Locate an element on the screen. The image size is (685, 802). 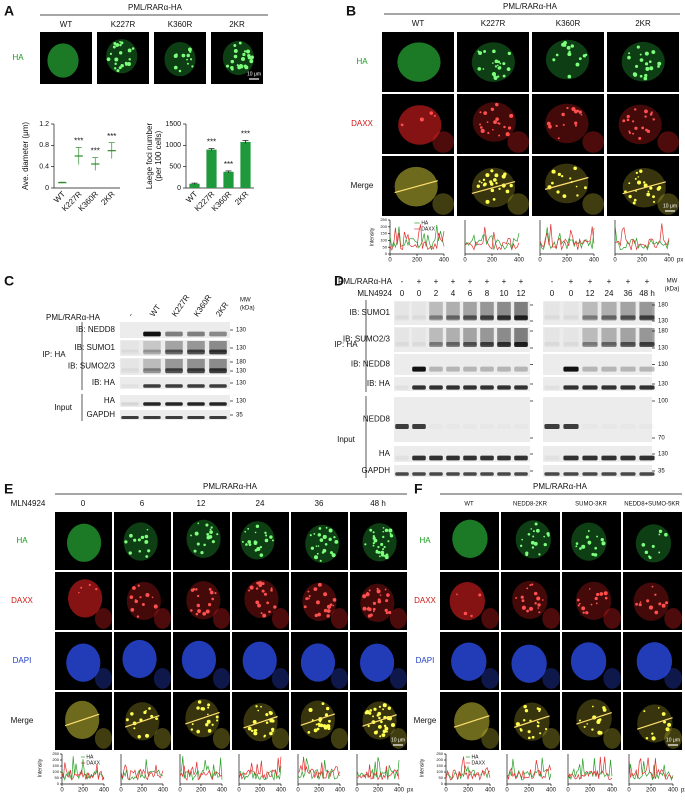
x-tick-label: 200 is located at coordinates (260, 791).